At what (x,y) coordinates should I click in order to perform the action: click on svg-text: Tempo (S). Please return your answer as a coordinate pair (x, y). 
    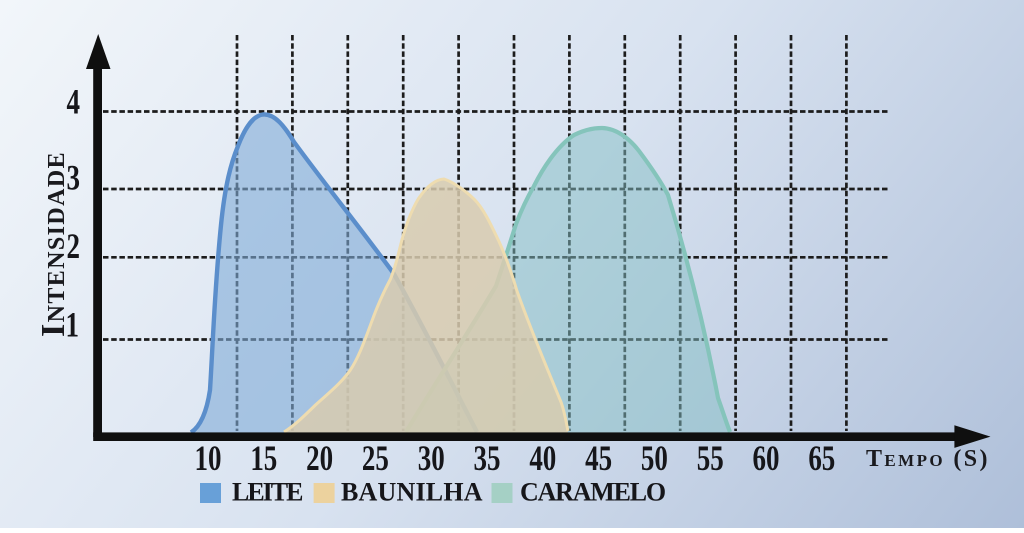
    Looking at the image, I should click on (928, 459).